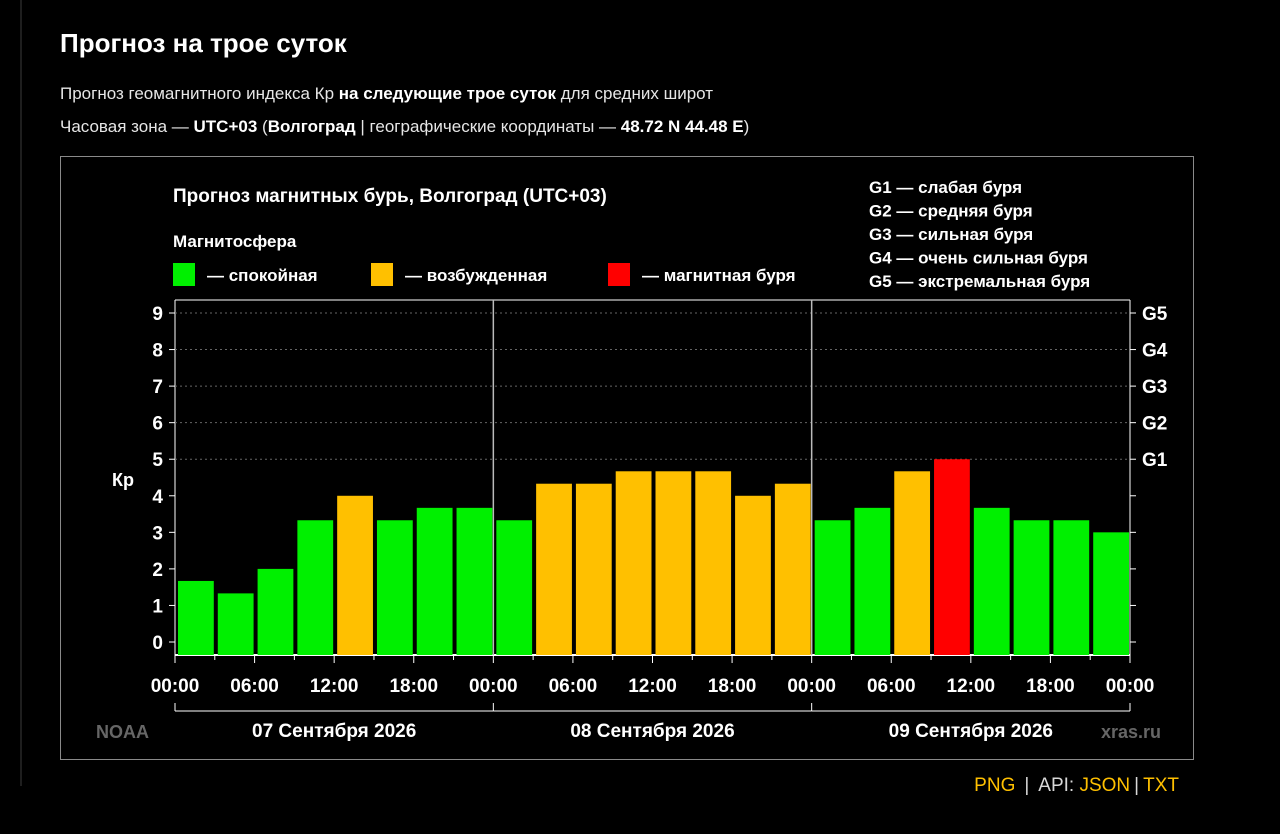 This screenshot has width=1280, height=834. I want to click on json-link: JSON, so click(1105, 785).